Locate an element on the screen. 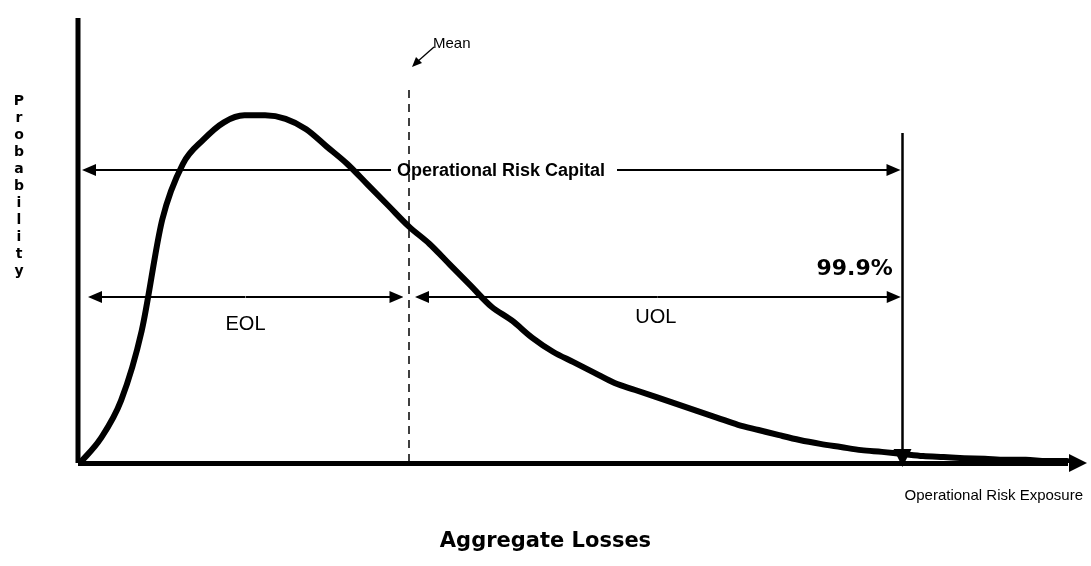 The image size is (1091, 566). annotation: 99.9% is located at coordinates (854, 267).